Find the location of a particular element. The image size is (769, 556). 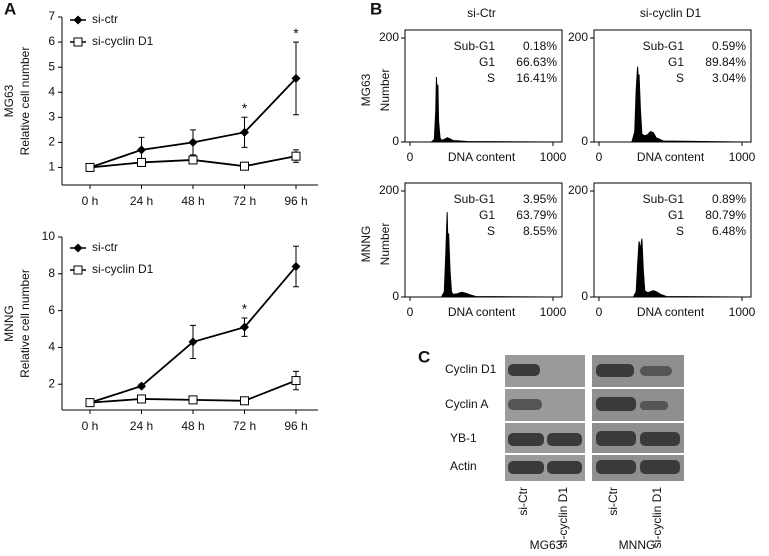

legend-label: si-ctr is located at coordinates (105, 19).